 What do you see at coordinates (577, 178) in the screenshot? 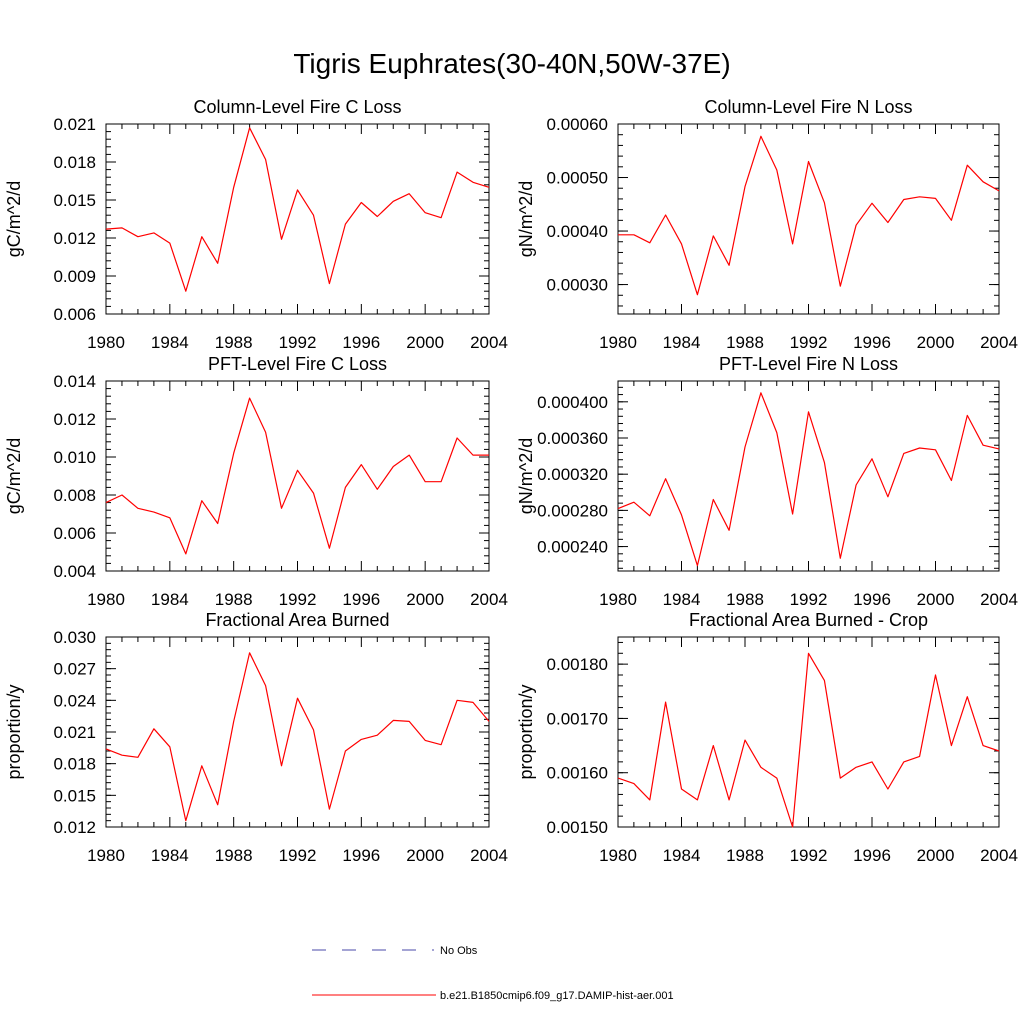
I see `y-tick-label: 0.00050` at bounding box center [577, 178].